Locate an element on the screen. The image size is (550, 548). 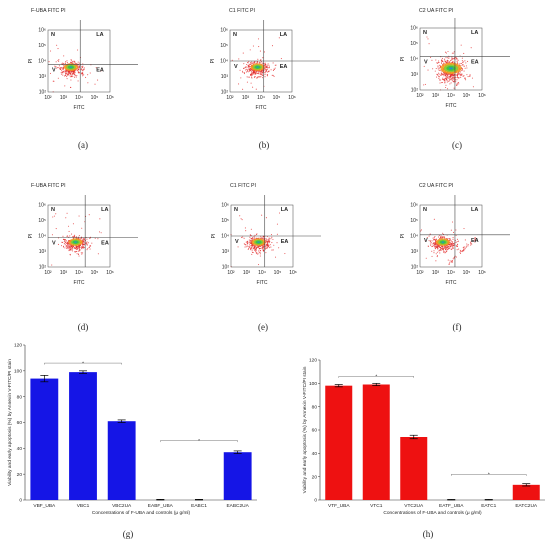
y-axis-label: PI is located at coordinates (214, 236).